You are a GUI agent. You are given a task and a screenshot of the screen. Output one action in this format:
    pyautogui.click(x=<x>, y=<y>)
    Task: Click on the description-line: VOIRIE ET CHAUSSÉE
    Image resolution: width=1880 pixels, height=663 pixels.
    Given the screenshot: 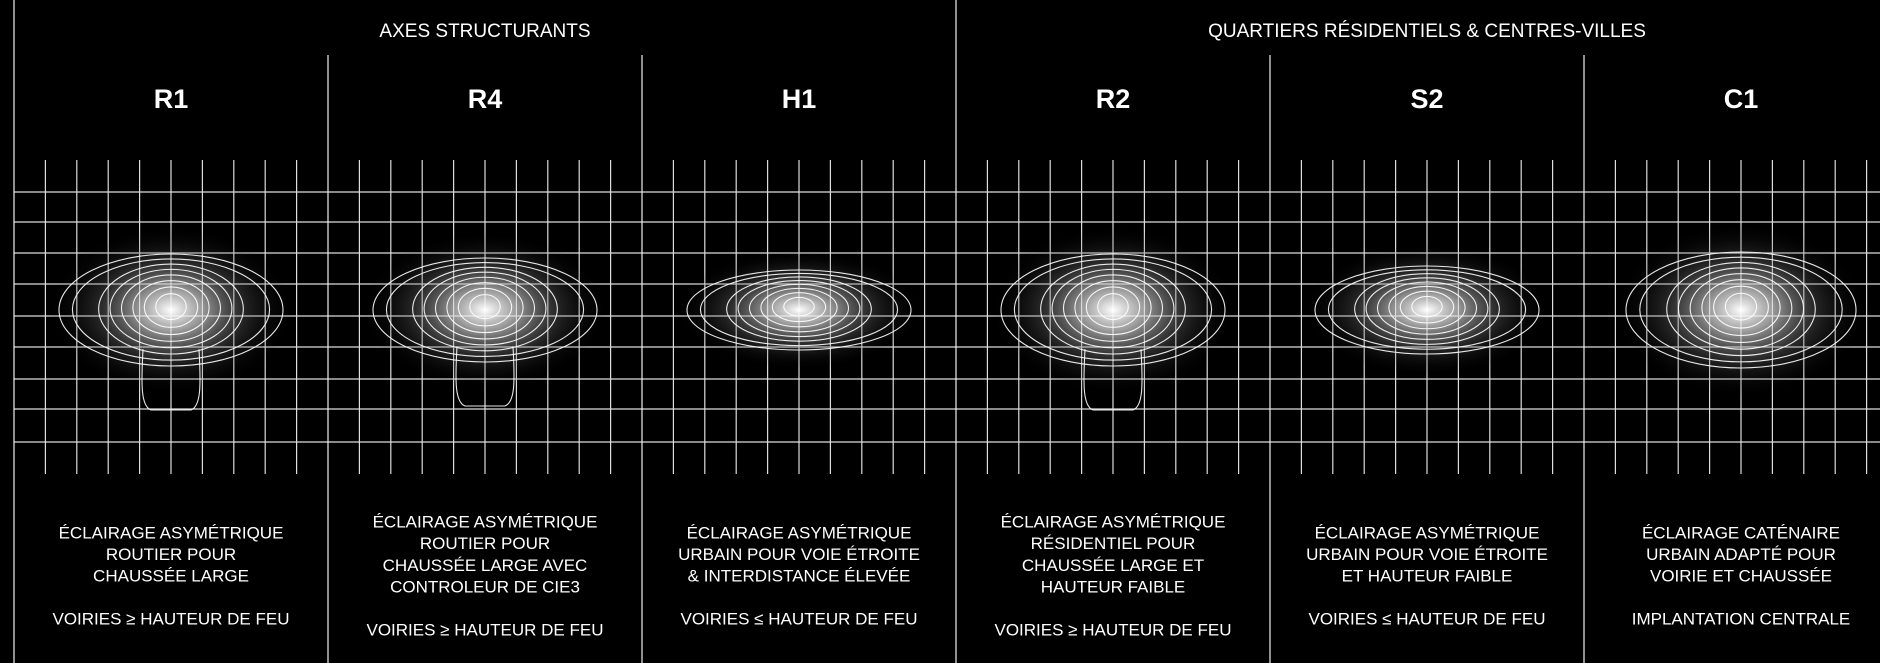 What is the action you would take?
    pyautogui.click(x=1741, y=576)
    